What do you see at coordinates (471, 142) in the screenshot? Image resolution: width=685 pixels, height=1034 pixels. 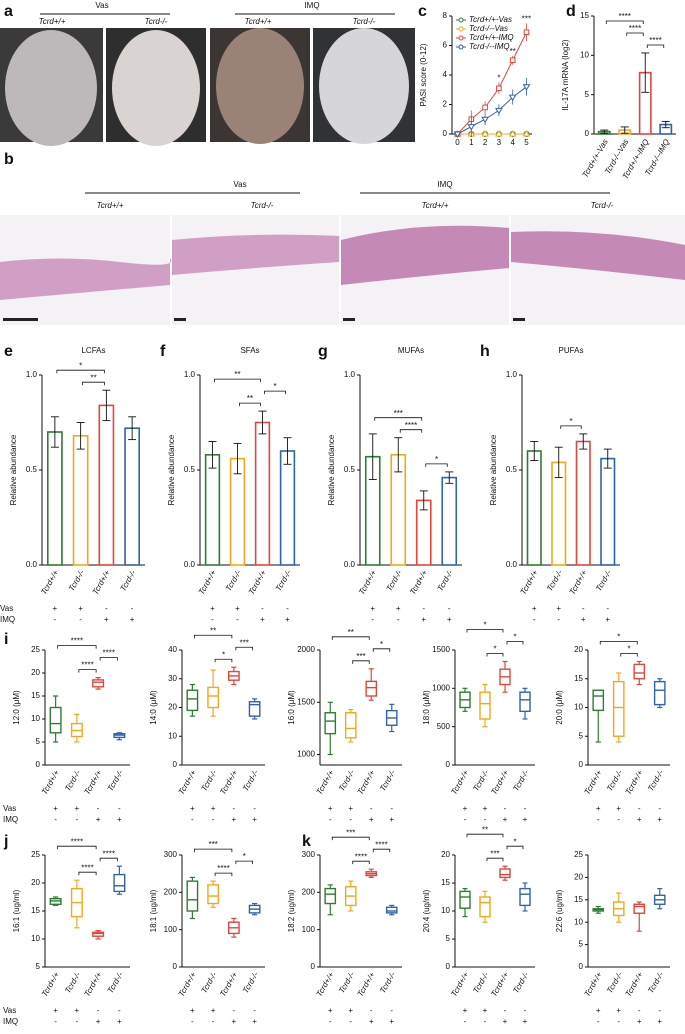 I see `x-tick-label: 1` at bounding box center [471, 142].